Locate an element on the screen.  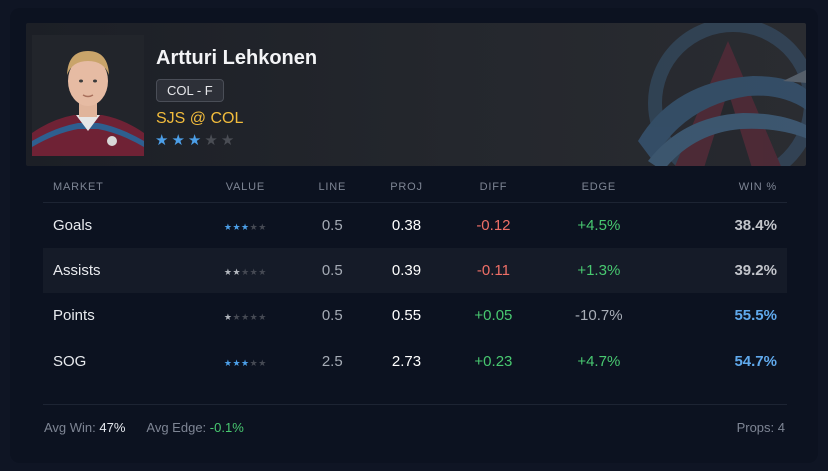
diff-cell: +0.05 is located at coordinates (493, 316).